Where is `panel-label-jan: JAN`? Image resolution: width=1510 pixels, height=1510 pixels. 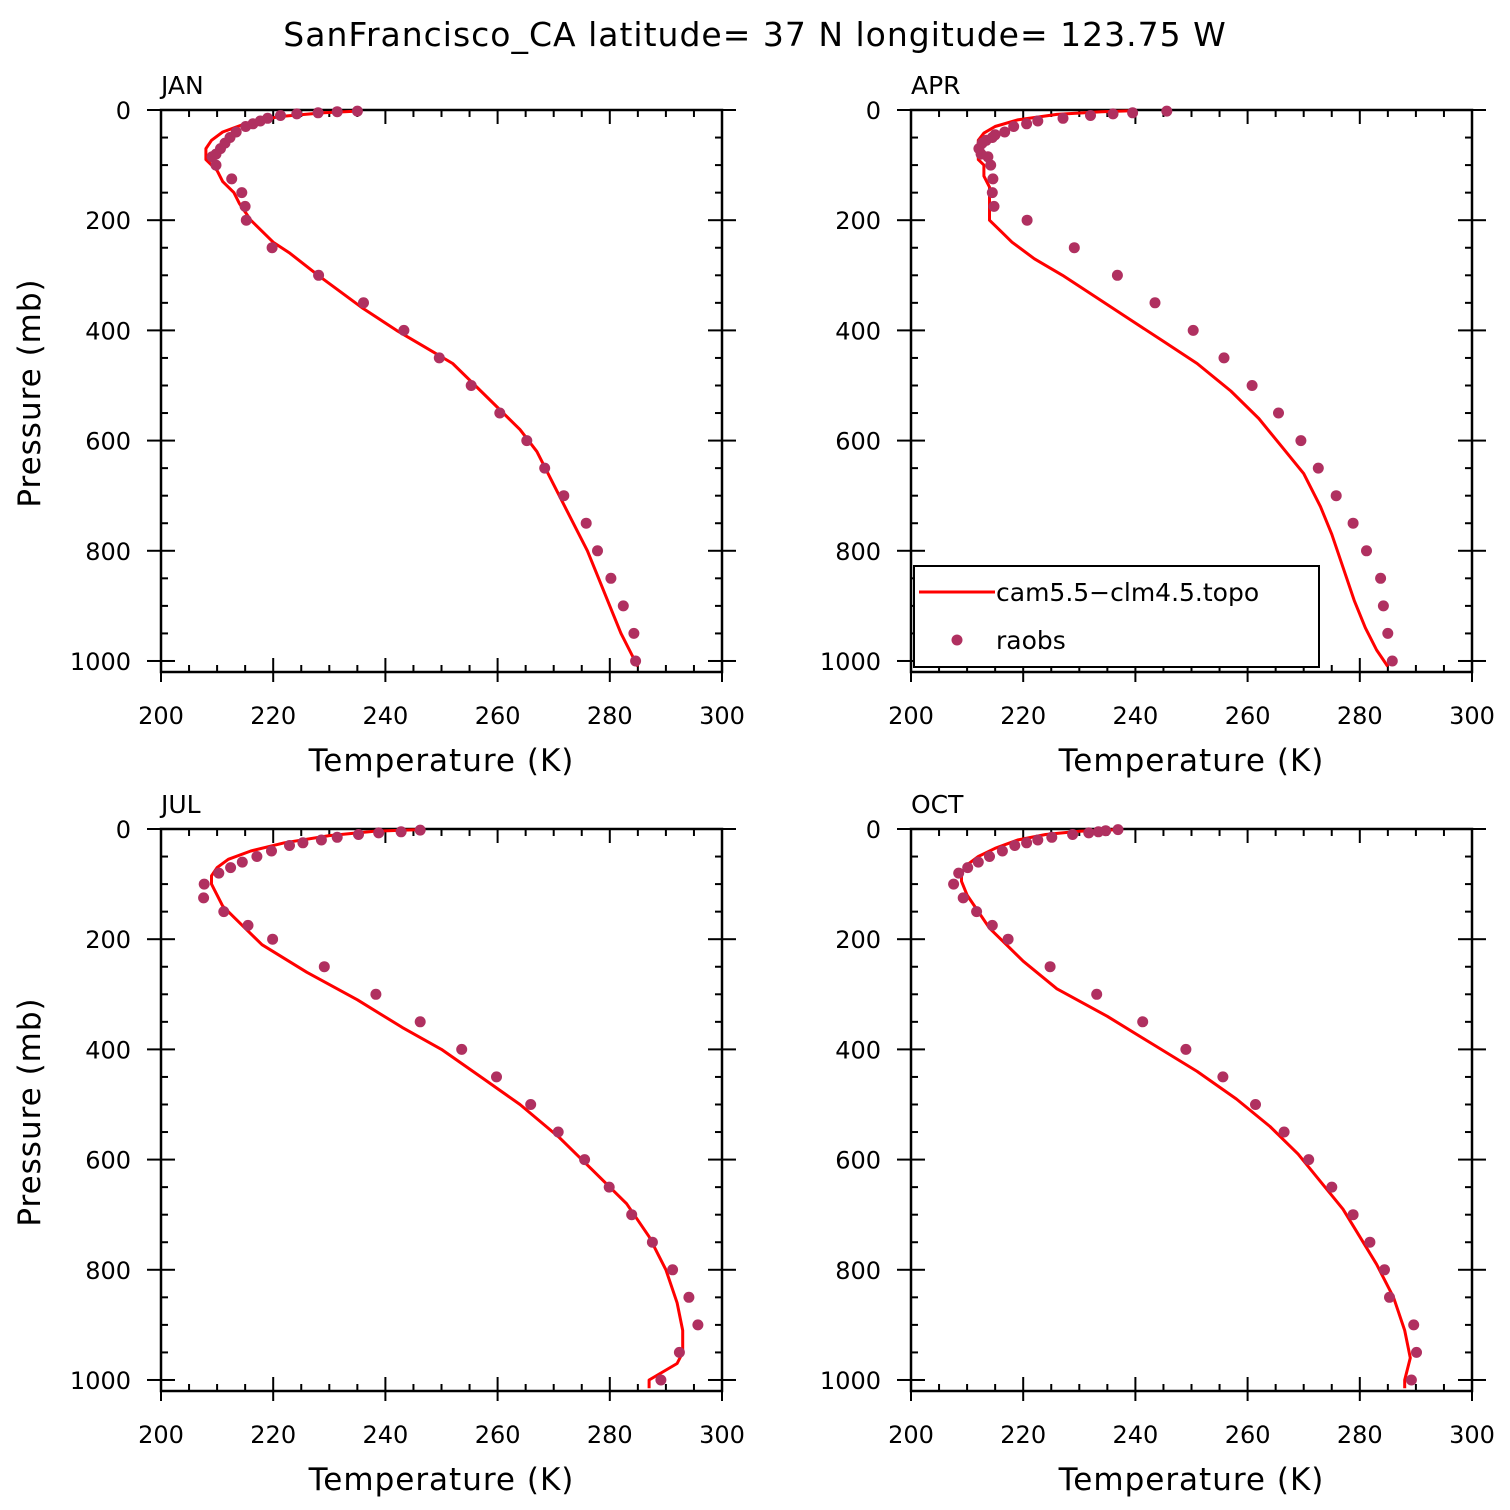 panel-label-jan: JAN is located at coordinates (181, 85).